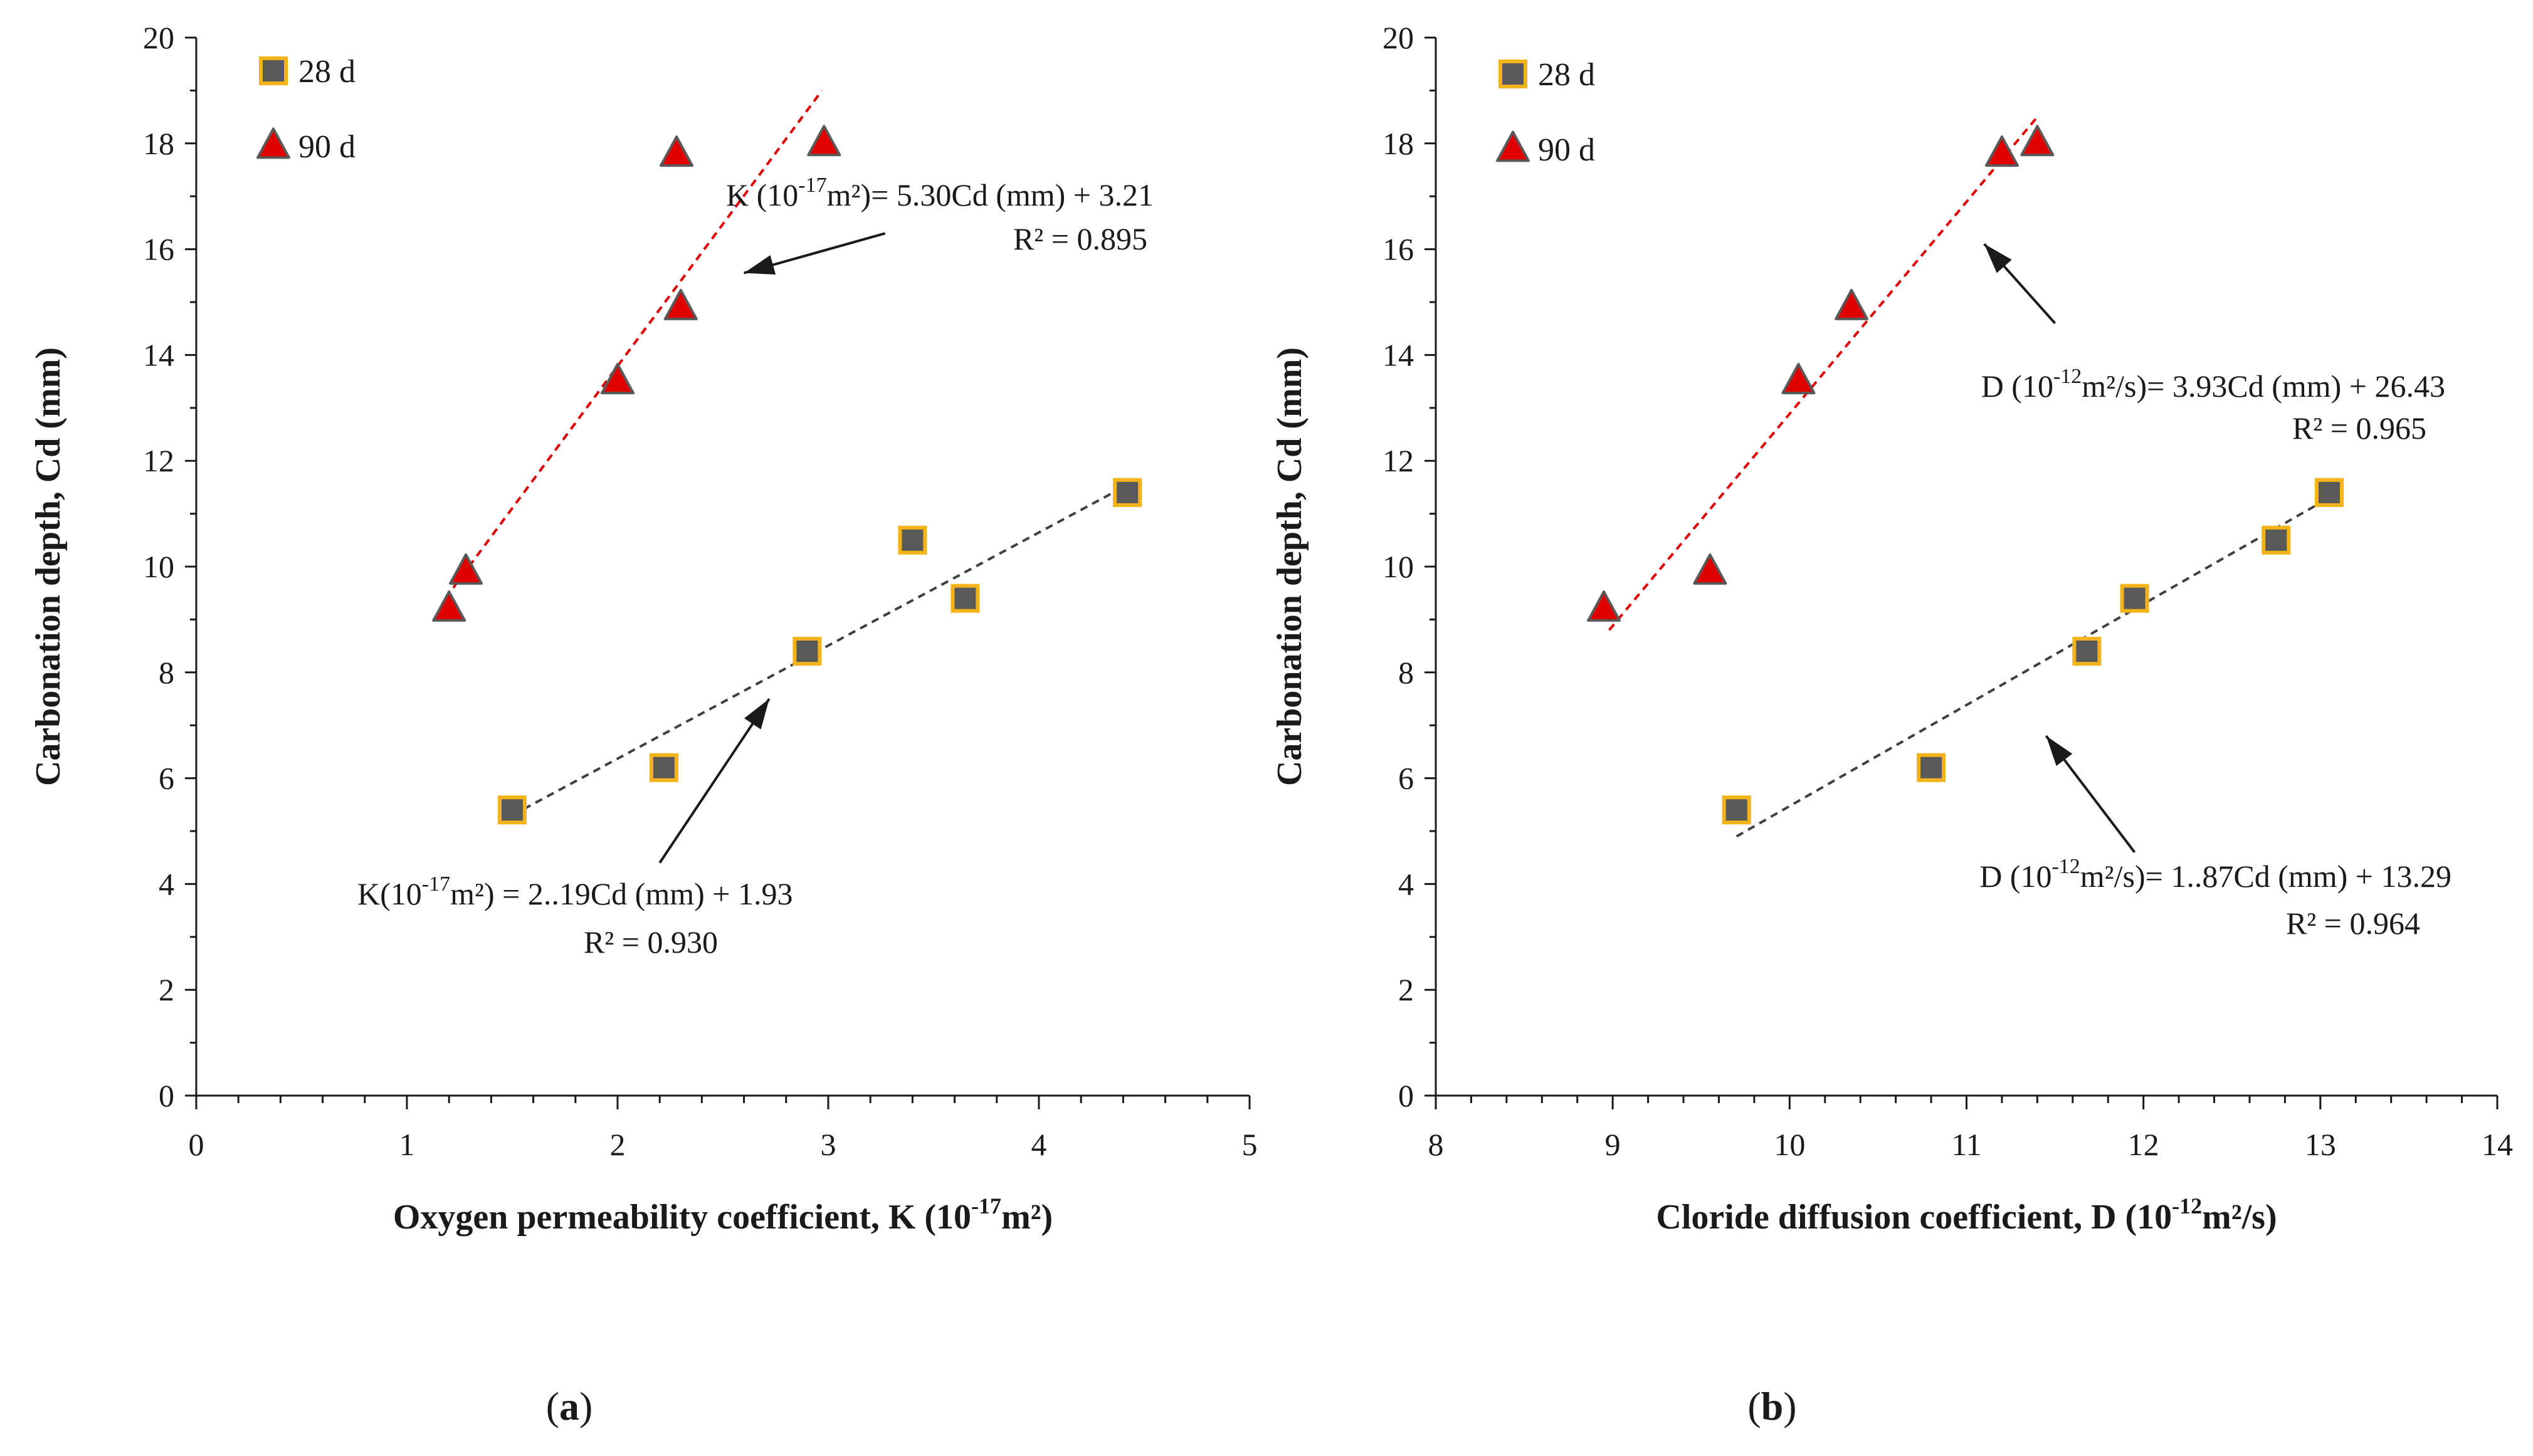 The height and width of the screenshot is (1456, 2533). I want to click on x-tick-label: 3, so click(828, 1144).